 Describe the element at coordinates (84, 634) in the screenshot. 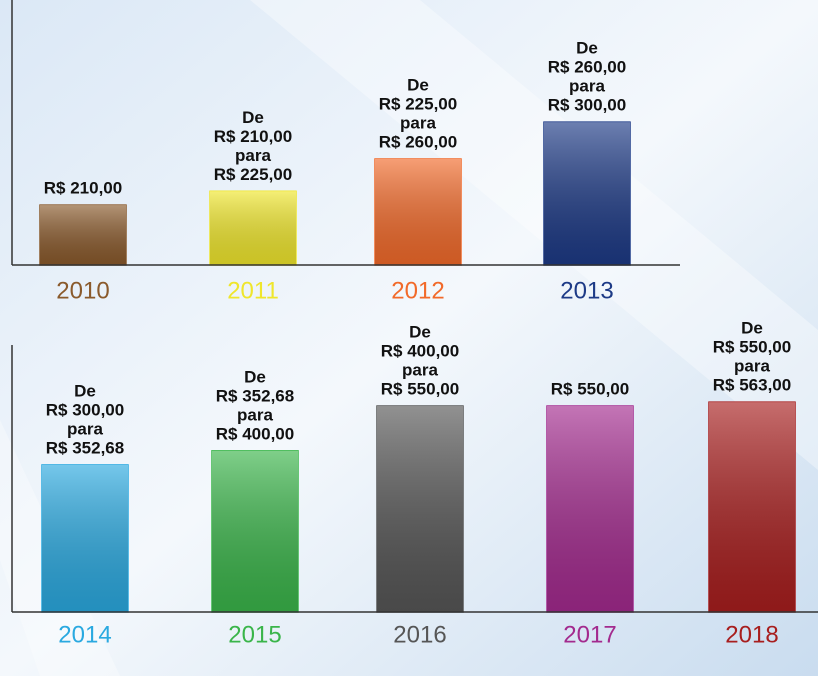

I see `x-tick-label: 2014` at that location.